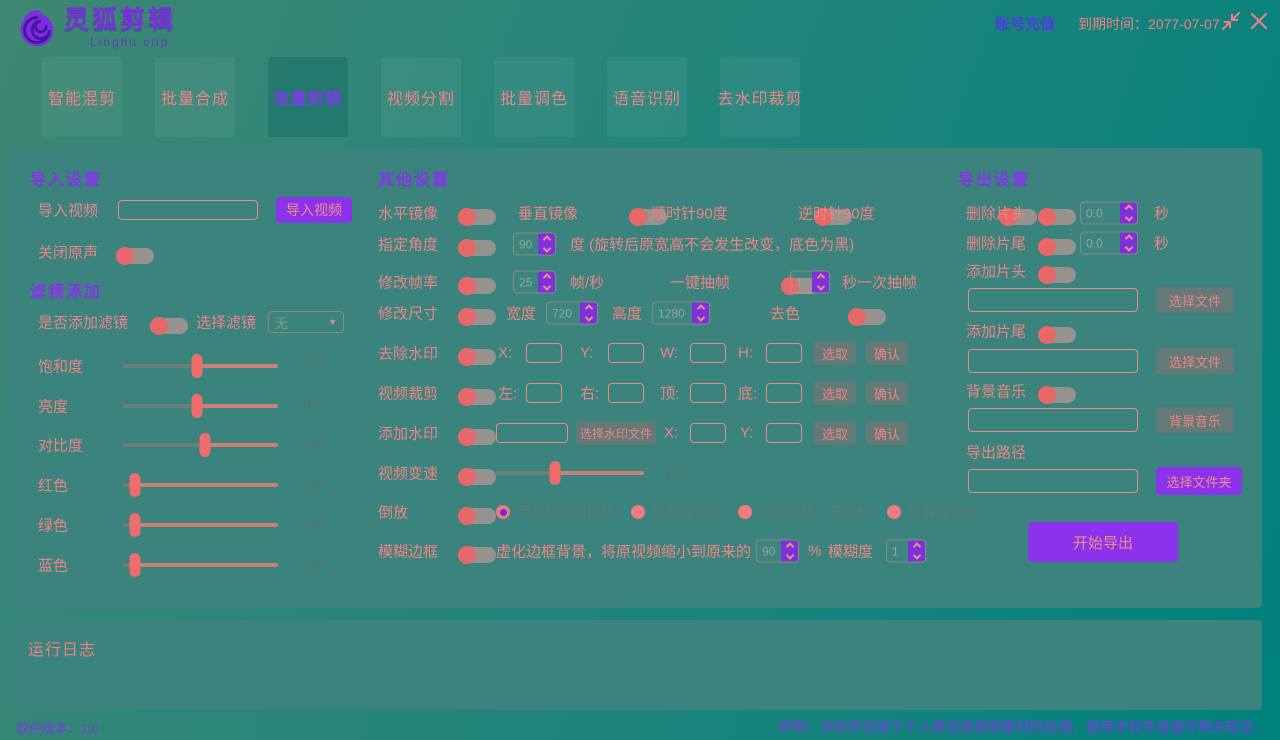  What do you see at coordinates (1231, 21) in the screenshot?
I see `minimize-icon` at bounding box center [1231, 21].